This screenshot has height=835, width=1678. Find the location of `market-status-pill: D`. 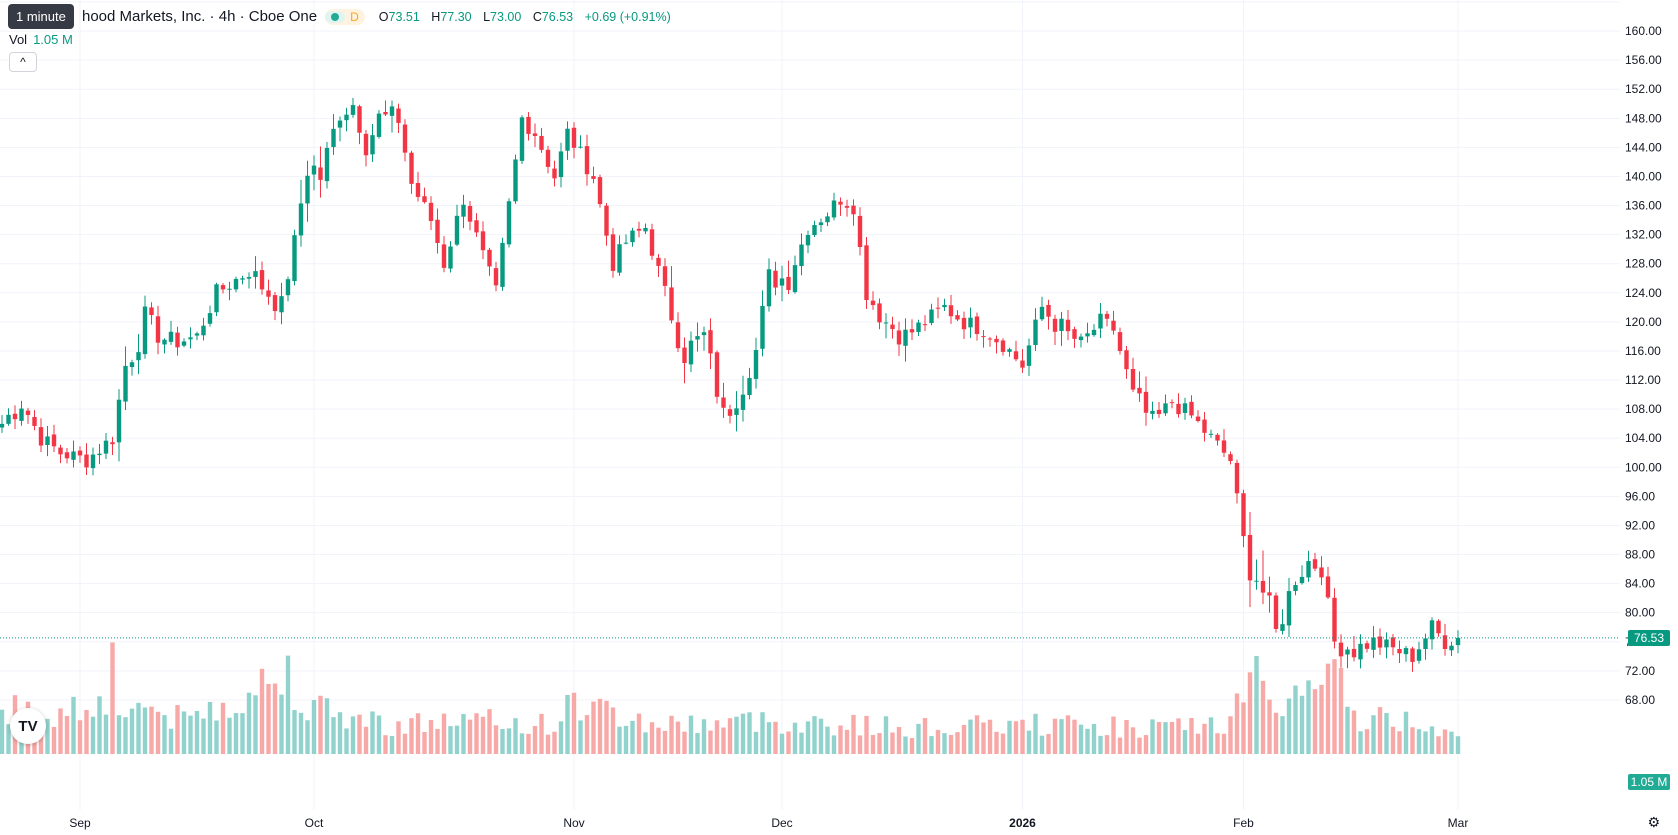

market-status-pill: D is located at coordinates (345, 16).